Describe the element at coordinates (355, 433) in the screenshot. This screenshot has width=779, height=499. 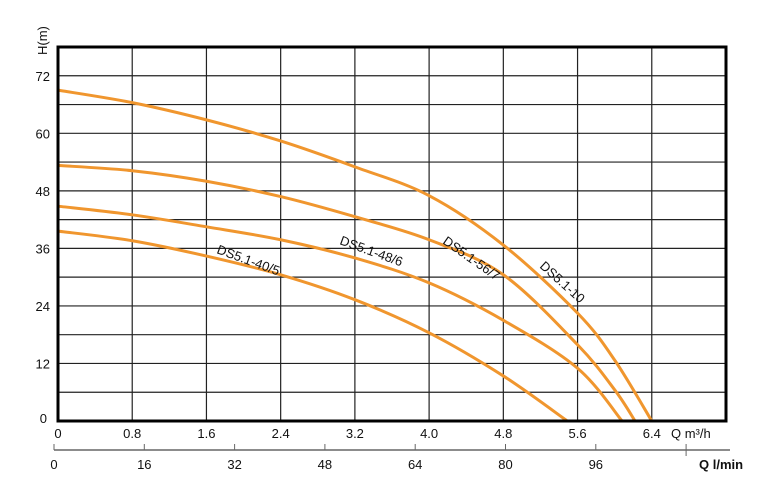
I see `x-tick-label: 3.2` at that location.